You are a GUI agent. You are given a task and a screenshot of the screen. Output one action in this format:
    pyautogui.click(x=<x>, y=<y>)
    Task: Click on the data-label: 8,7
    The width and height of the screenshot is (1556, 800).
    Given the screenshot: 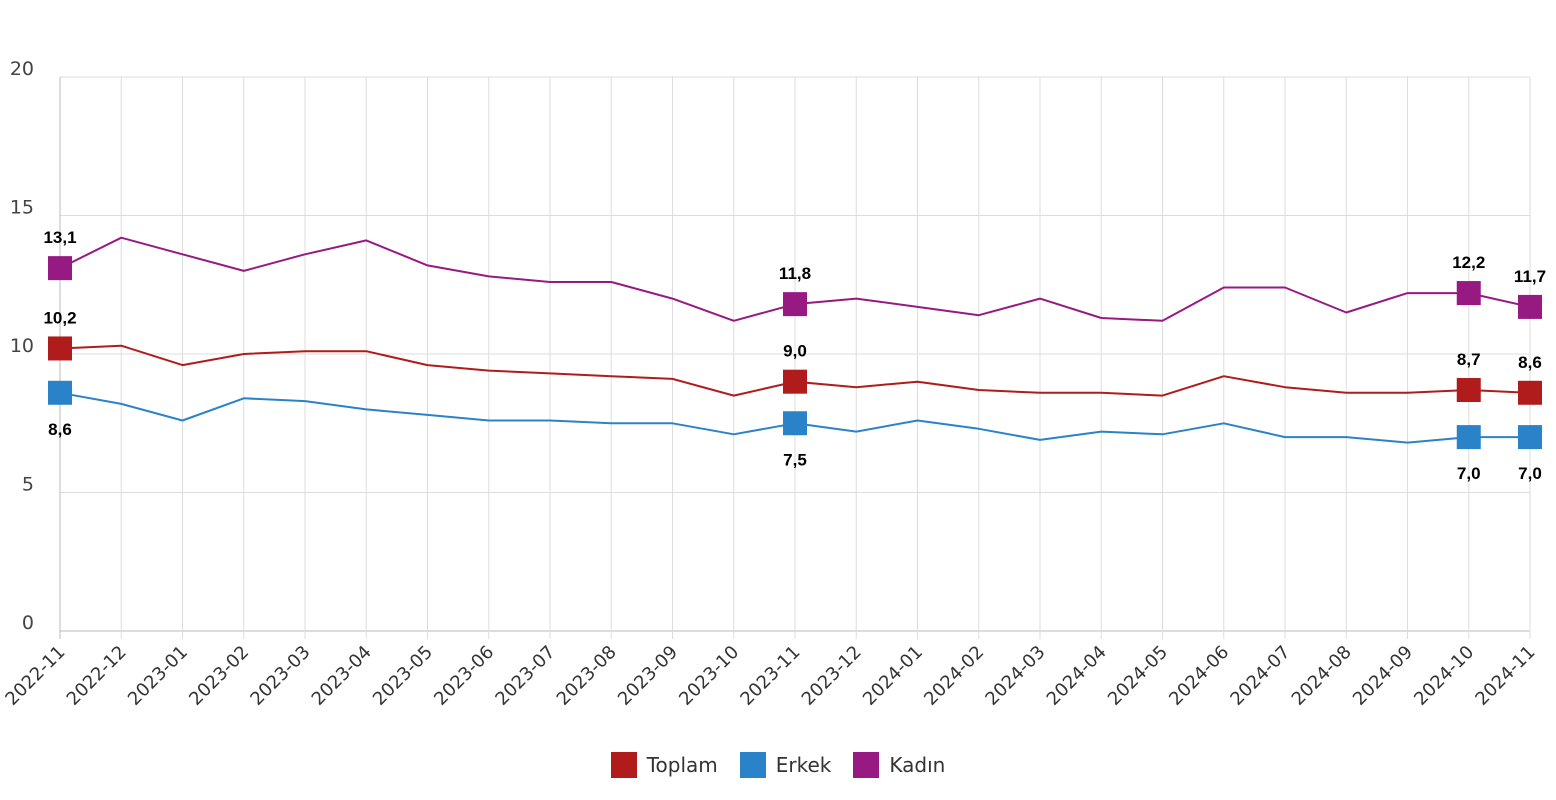 What is the action you would take?
    pyautogui.click(x=1469, y=359)
    